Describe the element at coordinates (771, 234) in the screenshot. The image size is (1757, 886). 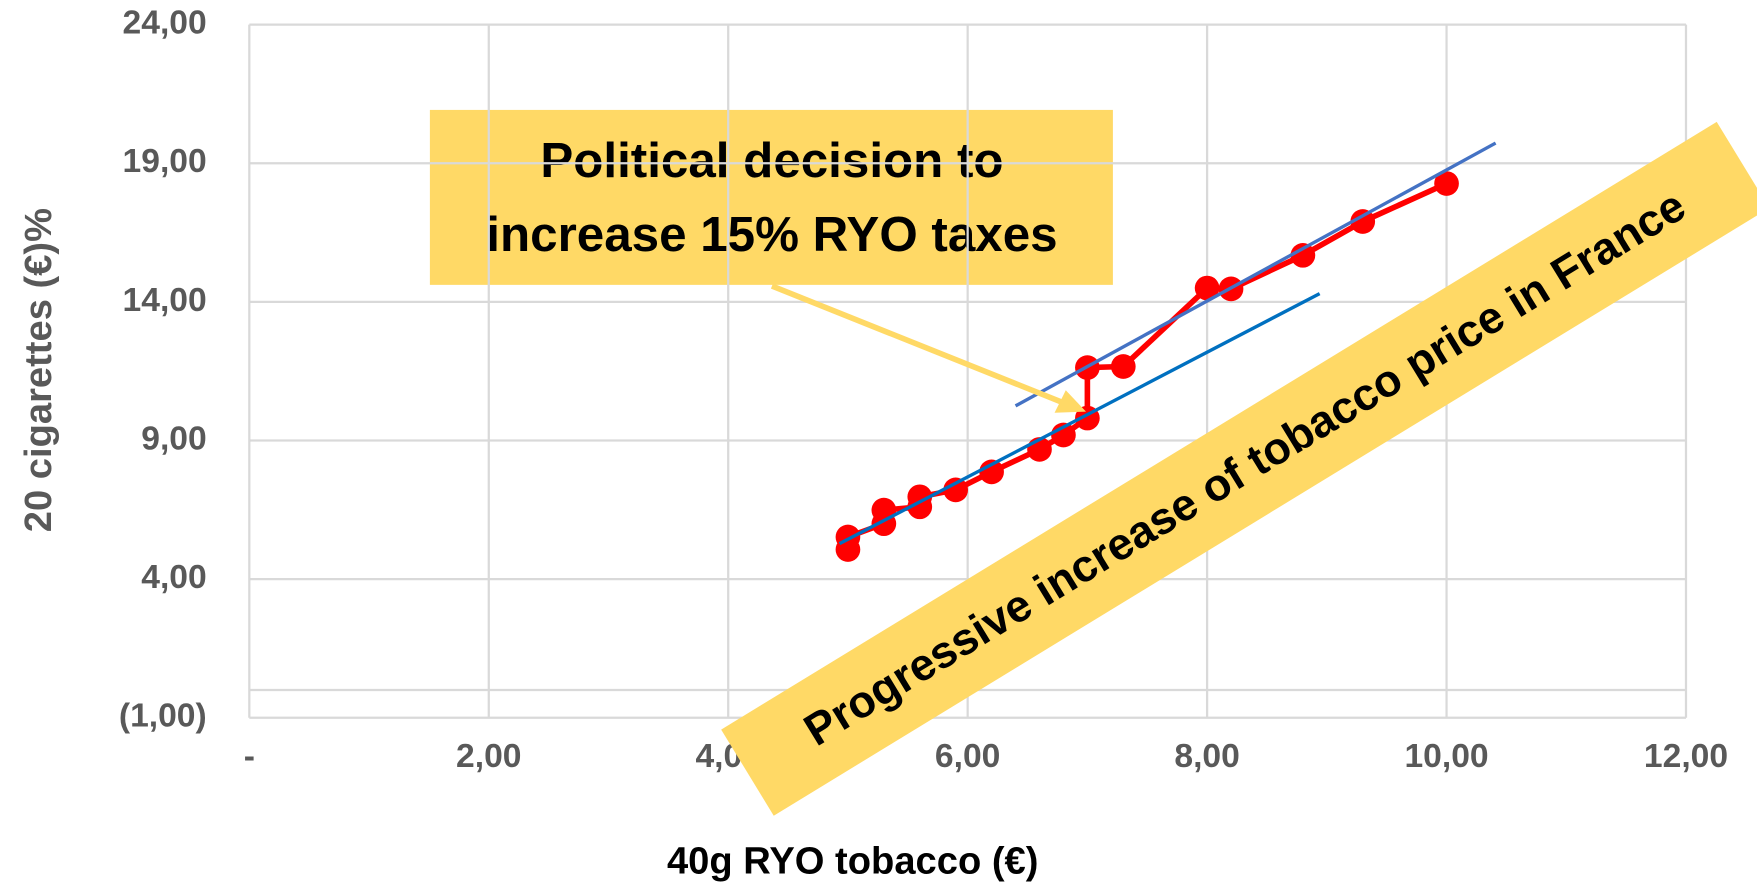
I see `annotation: increase 15% RYO taxes` at that location.